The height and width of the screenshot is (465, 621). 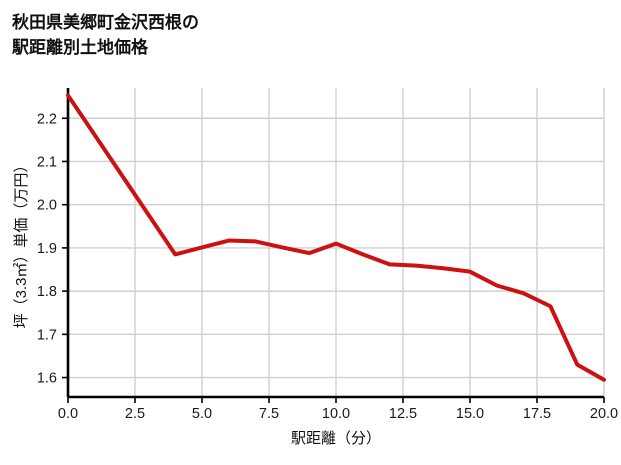 I want to click on x-tick-label: 5.0, so click(x=202, y=414).